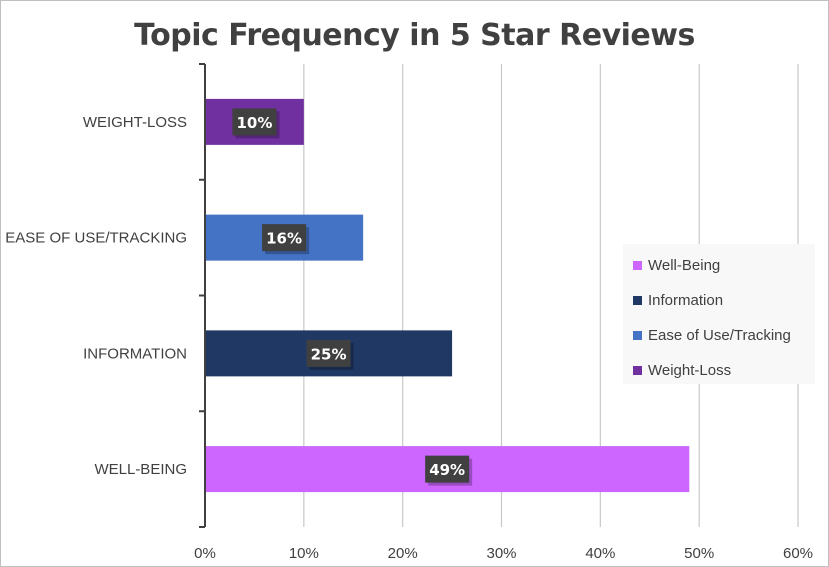  Describe the element at coordinates (684, 265) in the screenshot. I see `legend-label: Well-Being` at that location.